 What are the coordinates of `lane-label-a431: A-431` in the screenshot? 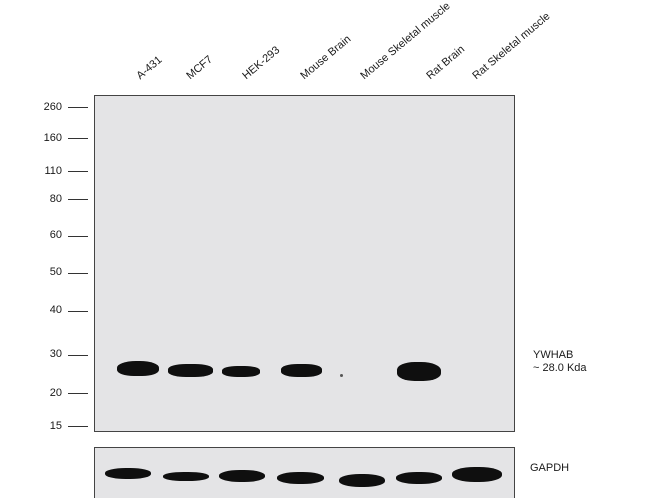 It's located at (149, 67).